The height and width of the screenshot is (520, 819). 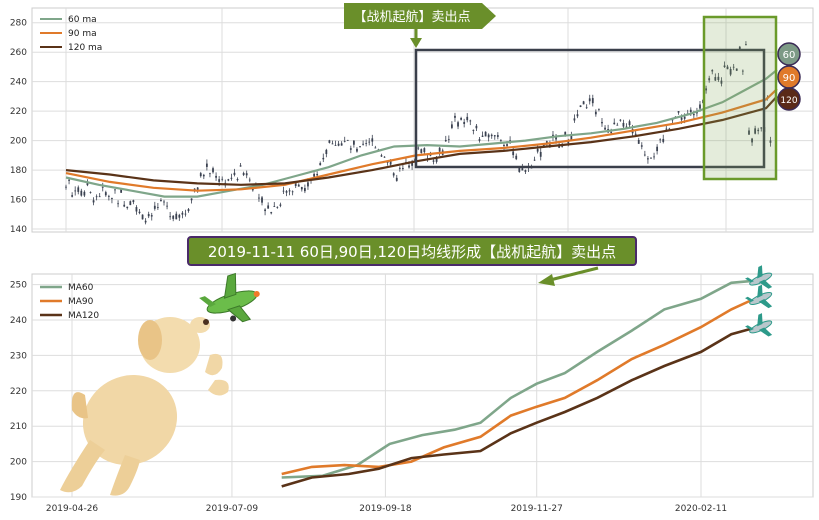 What do you see at coordinates (81, 302) in the screenshot?
I see `legend-label: MA90` at bounding box center [81, 302].